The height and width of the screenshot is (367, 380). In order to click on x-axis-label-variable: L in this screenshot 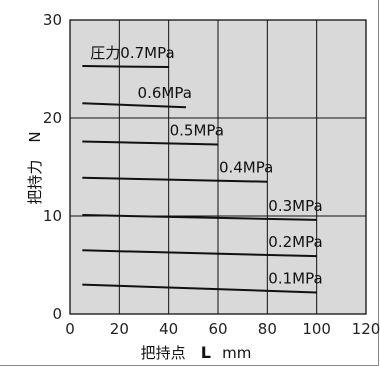, I will do `click(206, 352)`.